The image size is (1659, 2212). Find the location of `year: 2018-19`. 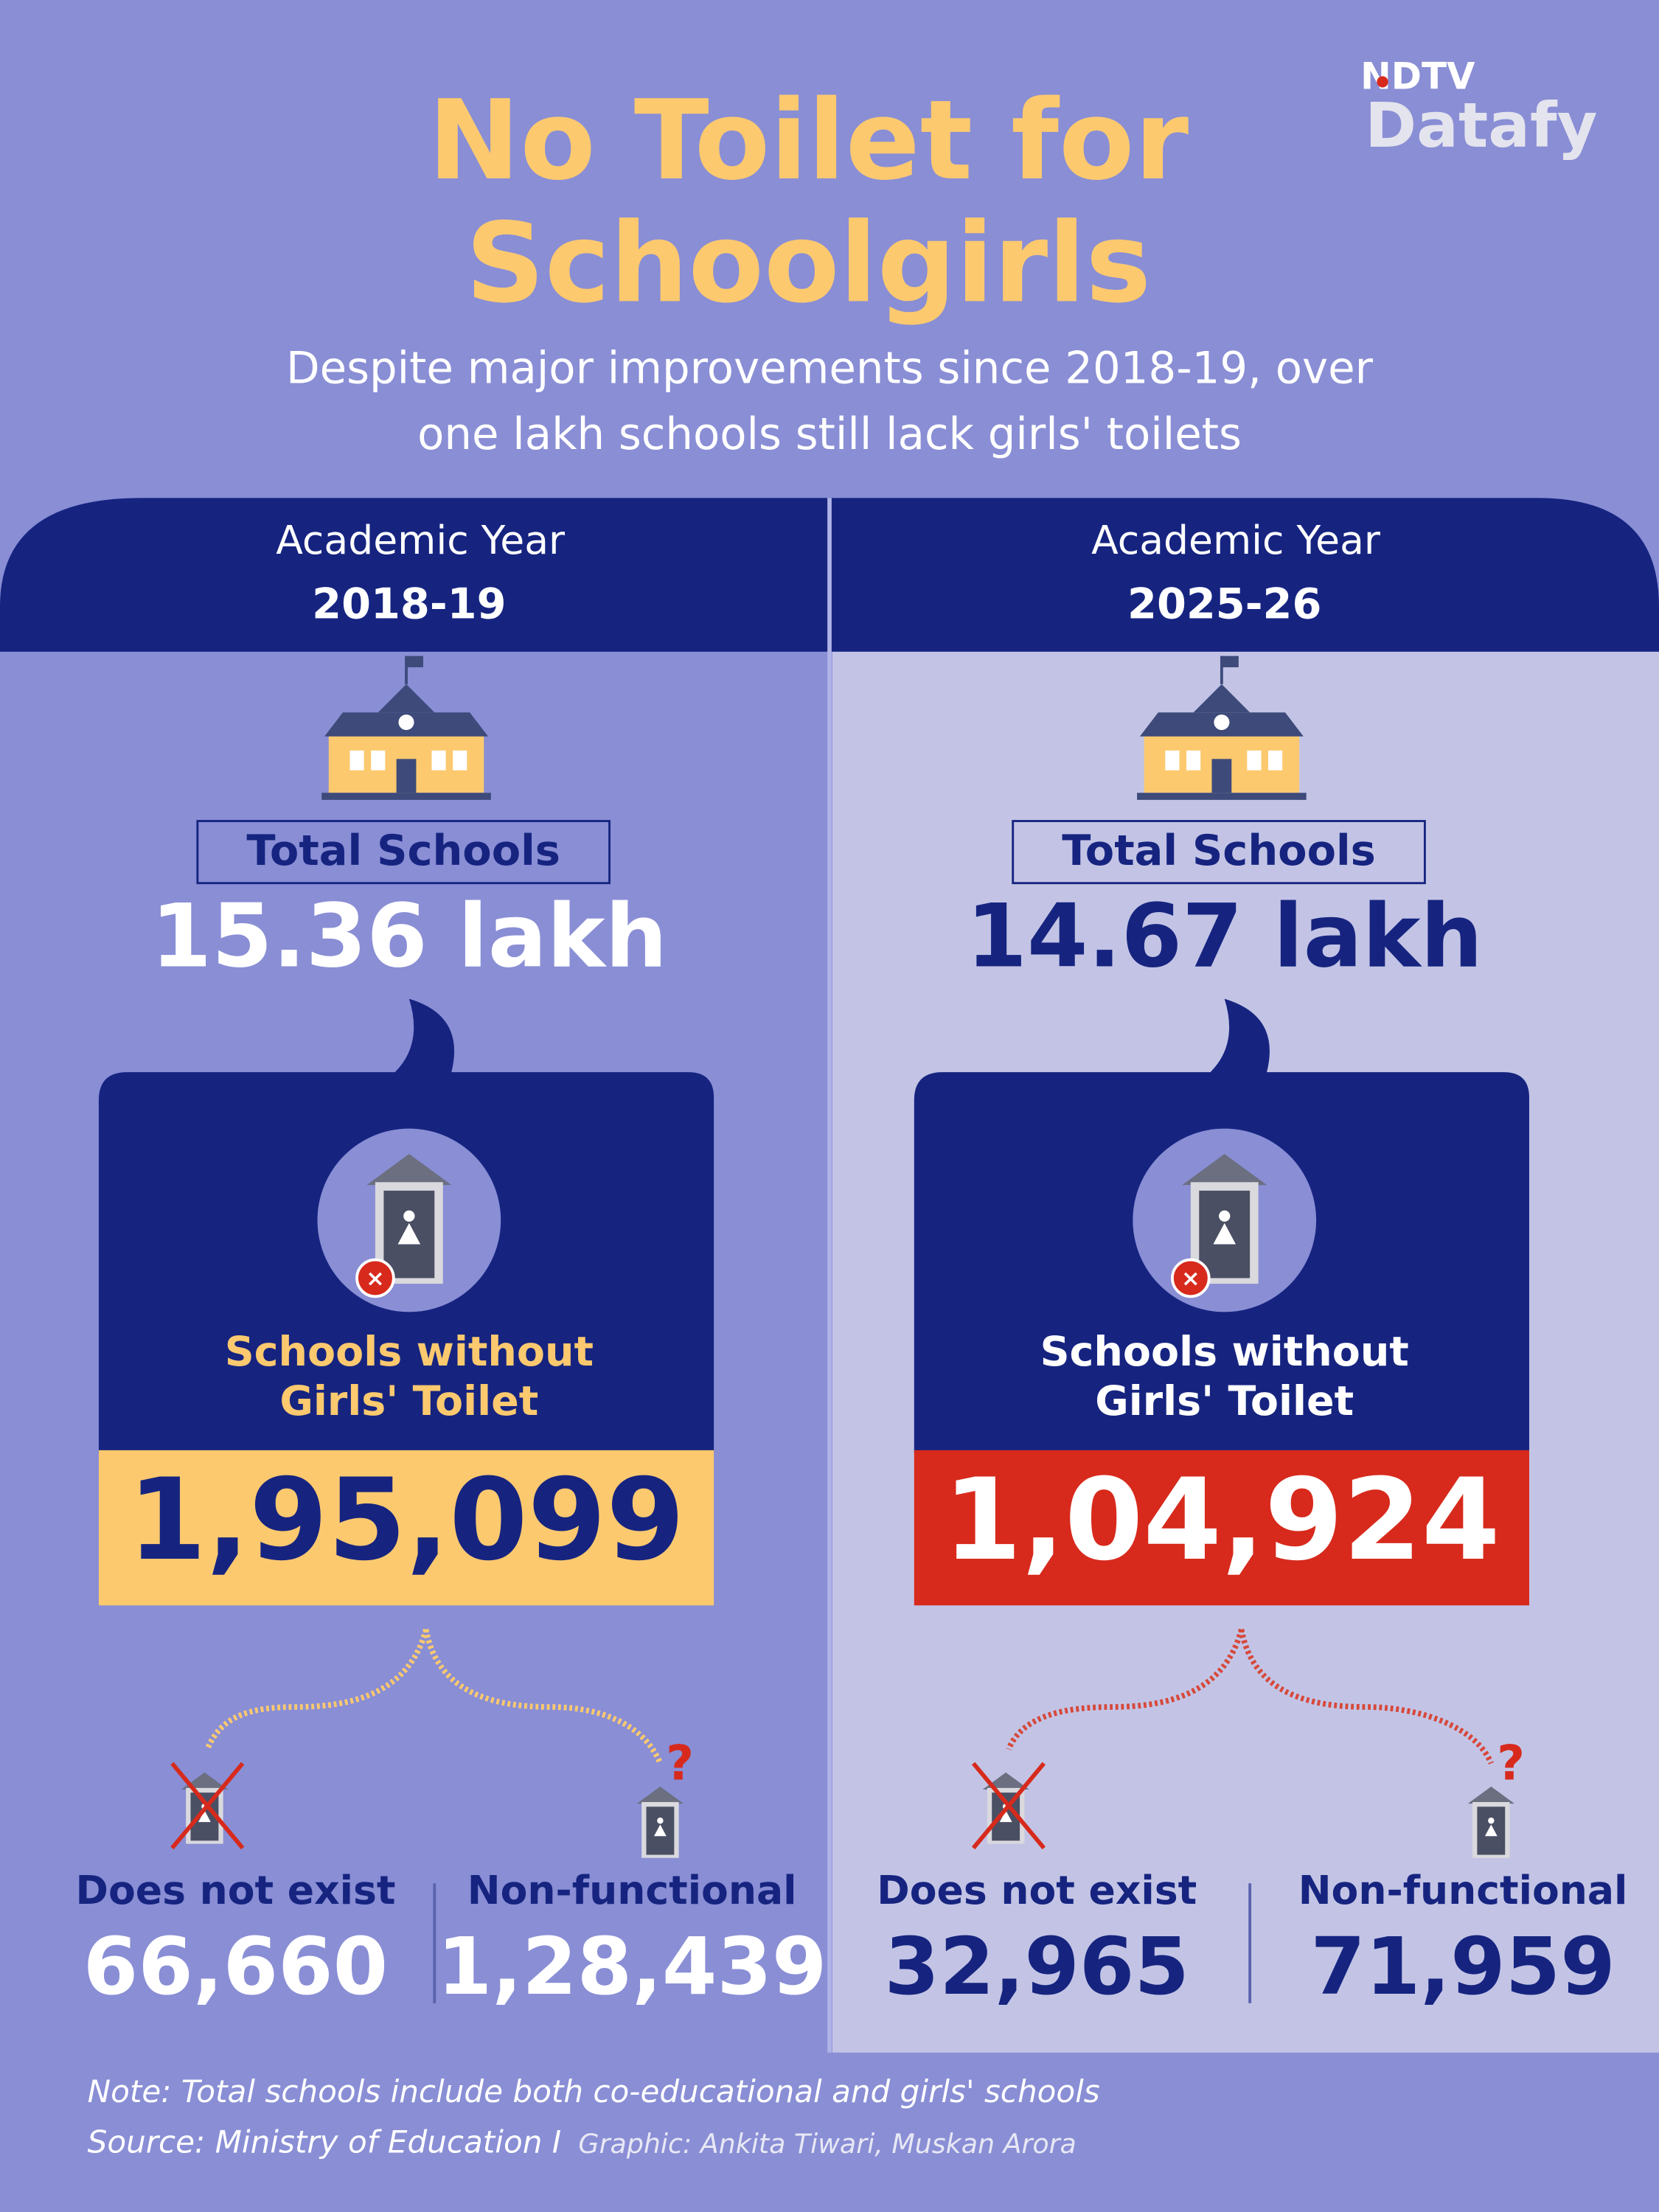

year: 2018-19 is located at coordinates (409, 603).